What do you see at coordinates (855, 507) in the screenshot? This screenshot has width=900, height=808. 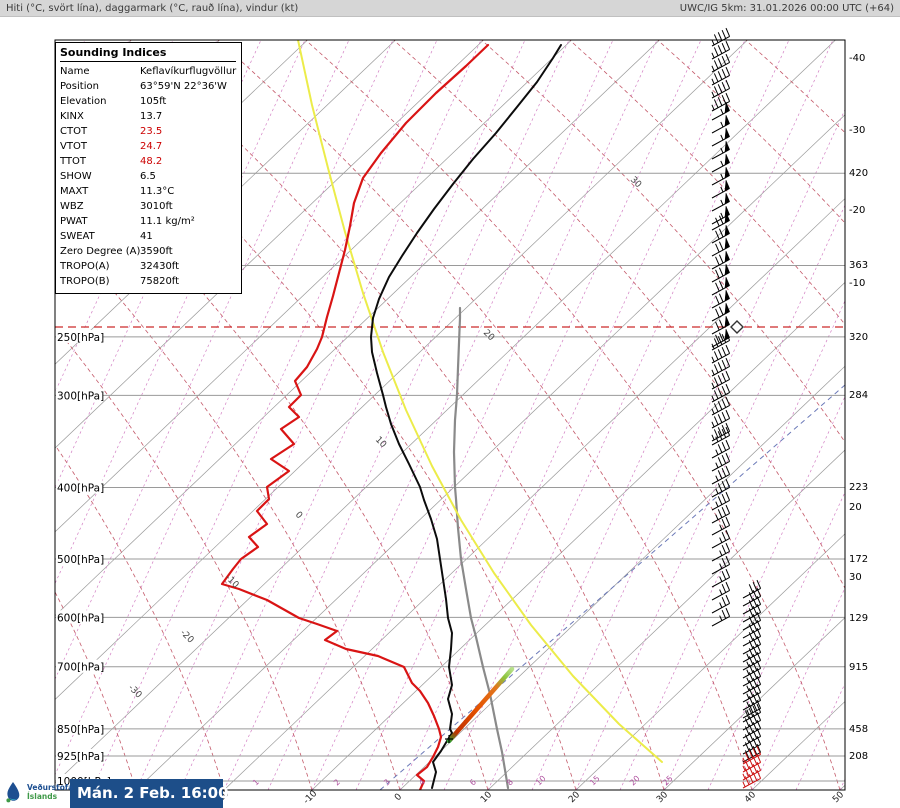 I see `right-axis-label: 20` at bounding box center [855, 507].